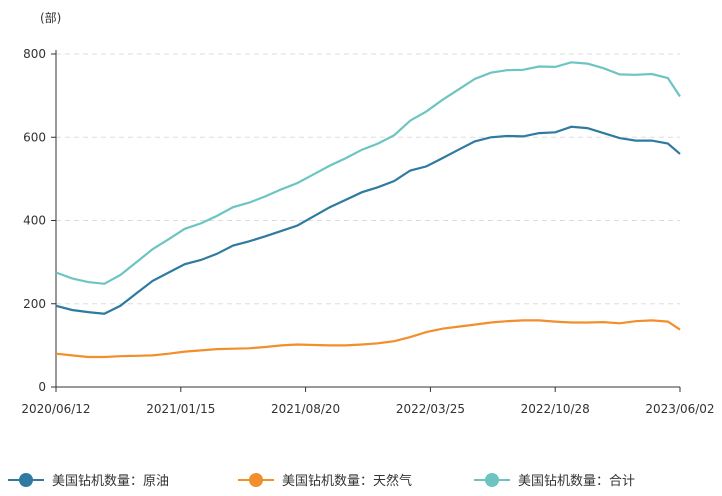 Image resolution: width=722 pixels, height=496 pixels. What do you see at coordinates (430, 409) in the screenshot?
I see `x-tick-label: 2022/03/25` at bounding box center [430, 409].